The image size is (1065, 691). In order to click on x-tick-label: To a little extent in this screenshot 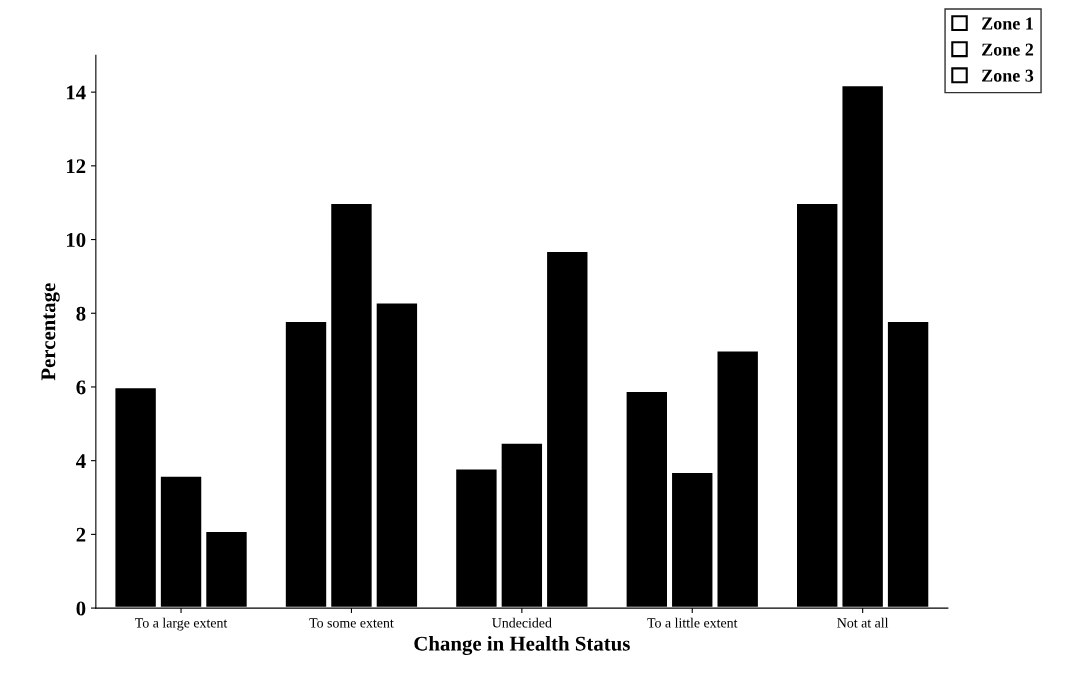, I will do `click(692, 622)`.